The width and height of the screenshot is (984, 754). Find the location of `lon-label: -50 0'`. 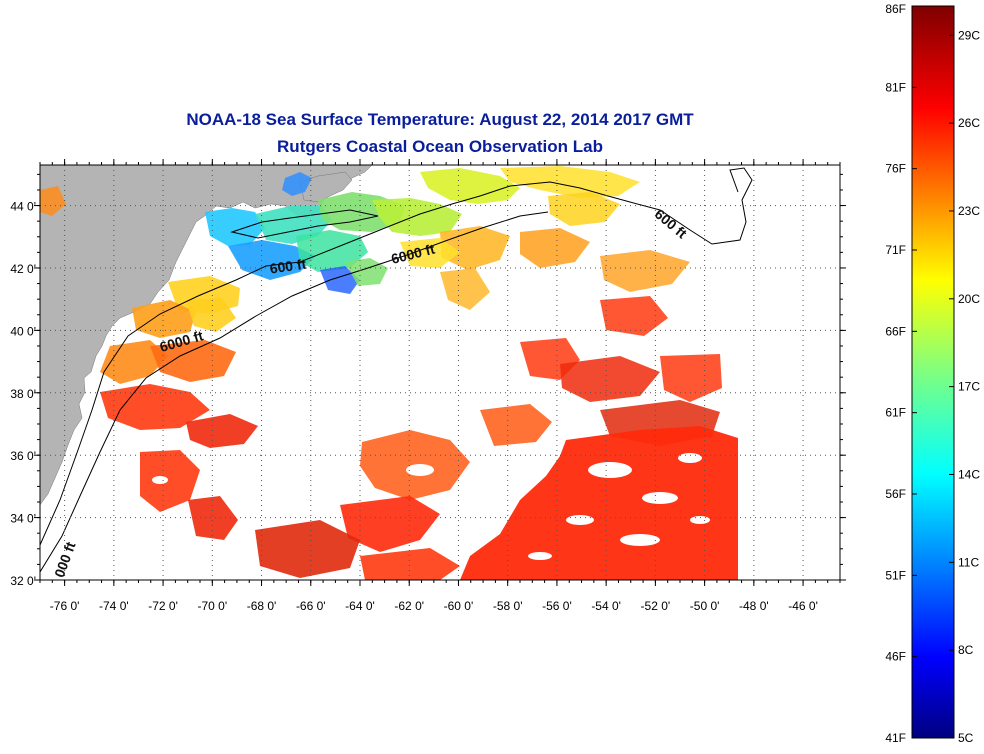

lon-label: -50 0' is located at coordinates (705, 606).